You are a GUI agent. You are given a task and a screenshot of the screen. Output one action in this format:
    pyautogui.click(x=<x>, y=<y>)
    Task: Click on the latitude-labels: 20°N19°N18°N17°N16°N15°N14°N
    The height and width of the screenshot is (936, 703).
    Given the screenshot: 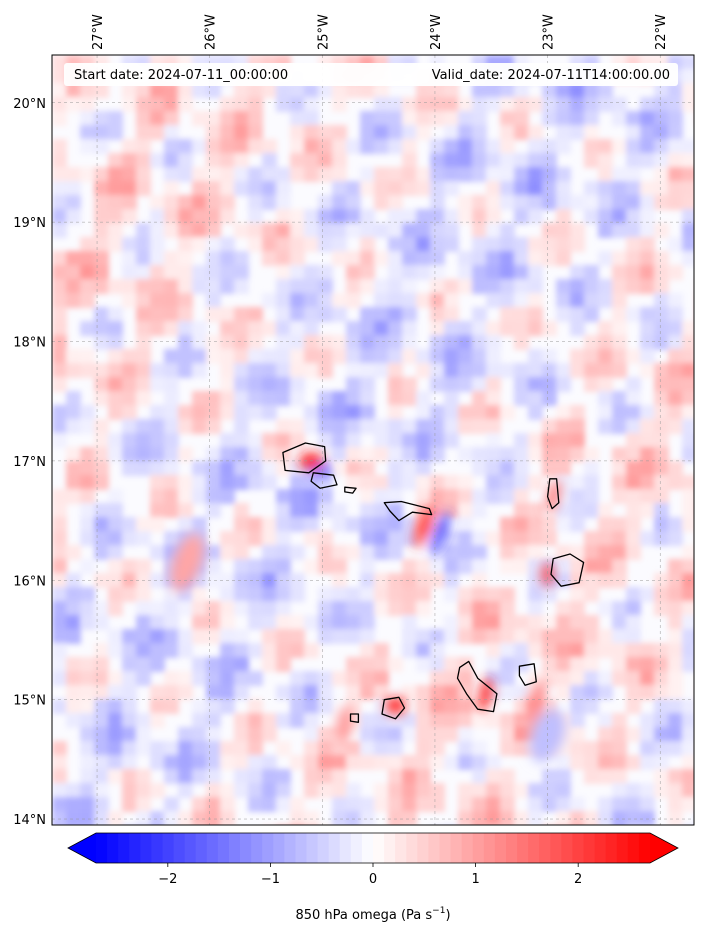 What is the action you would take?
    pyautogui.click(x=29, y=462)
    